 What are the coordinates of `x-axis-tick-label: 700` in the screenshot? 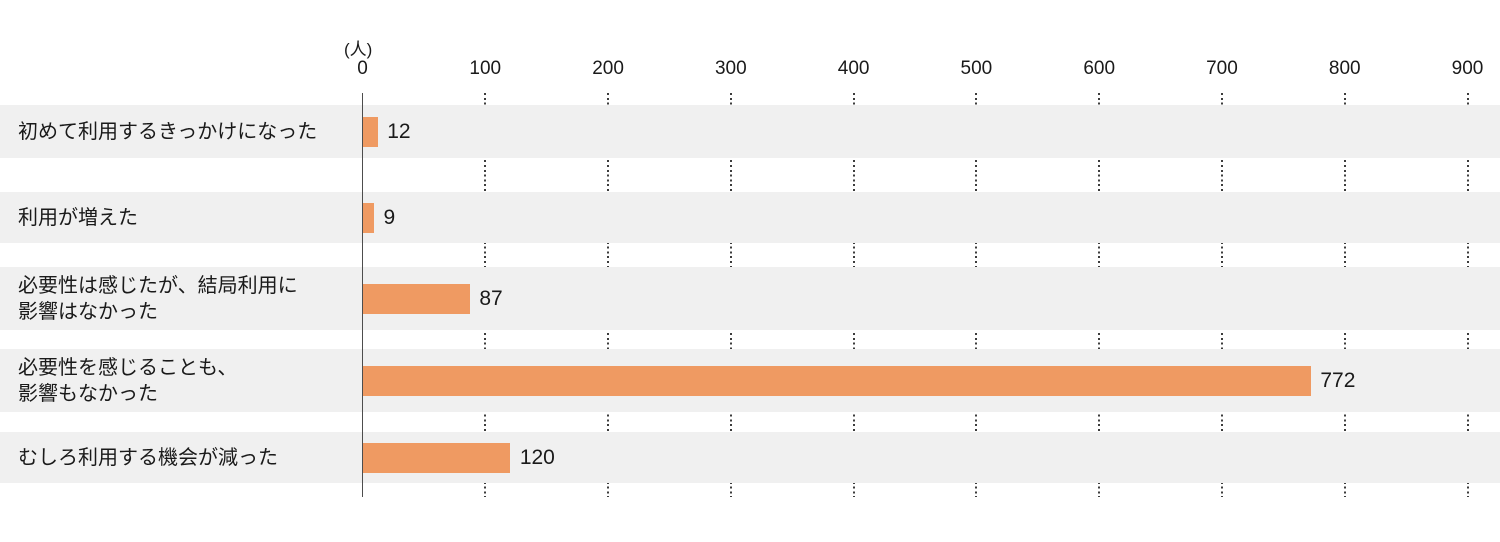 It's located at (1222, 68).